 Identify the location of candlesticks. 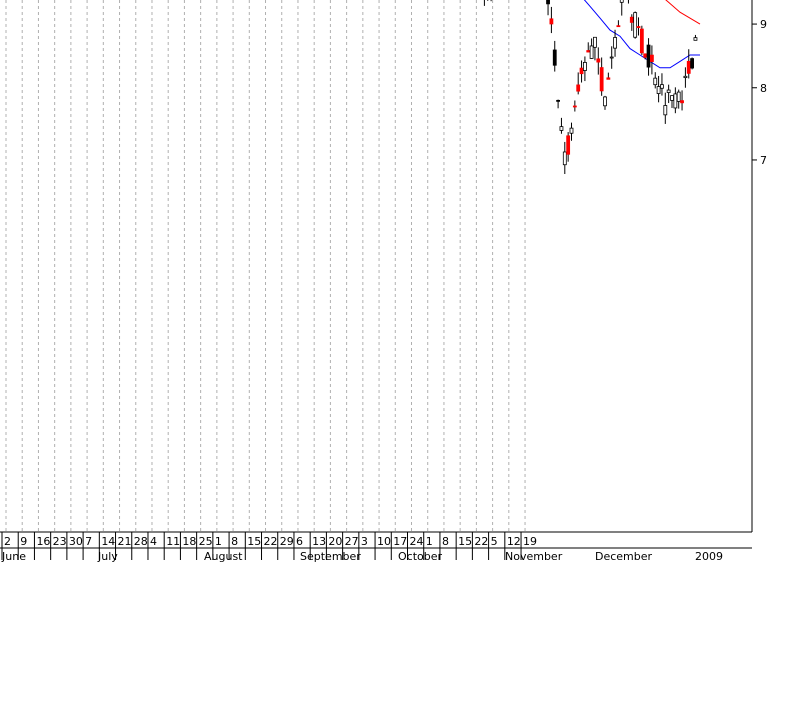
(590, 87).